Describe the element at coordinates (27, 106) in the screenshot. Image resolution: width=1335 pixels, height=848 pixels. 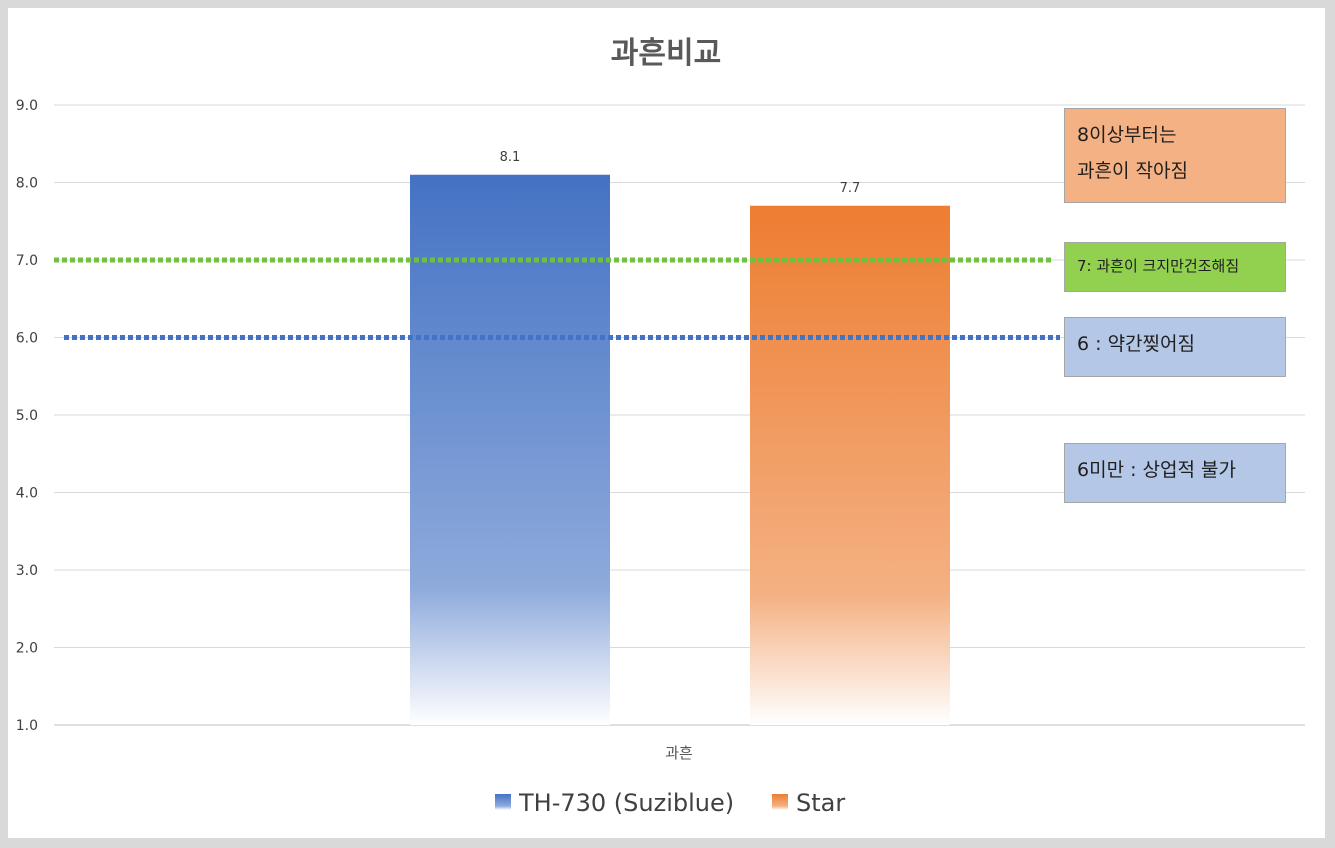
I see `y-tick-label: 9.0` at that location.